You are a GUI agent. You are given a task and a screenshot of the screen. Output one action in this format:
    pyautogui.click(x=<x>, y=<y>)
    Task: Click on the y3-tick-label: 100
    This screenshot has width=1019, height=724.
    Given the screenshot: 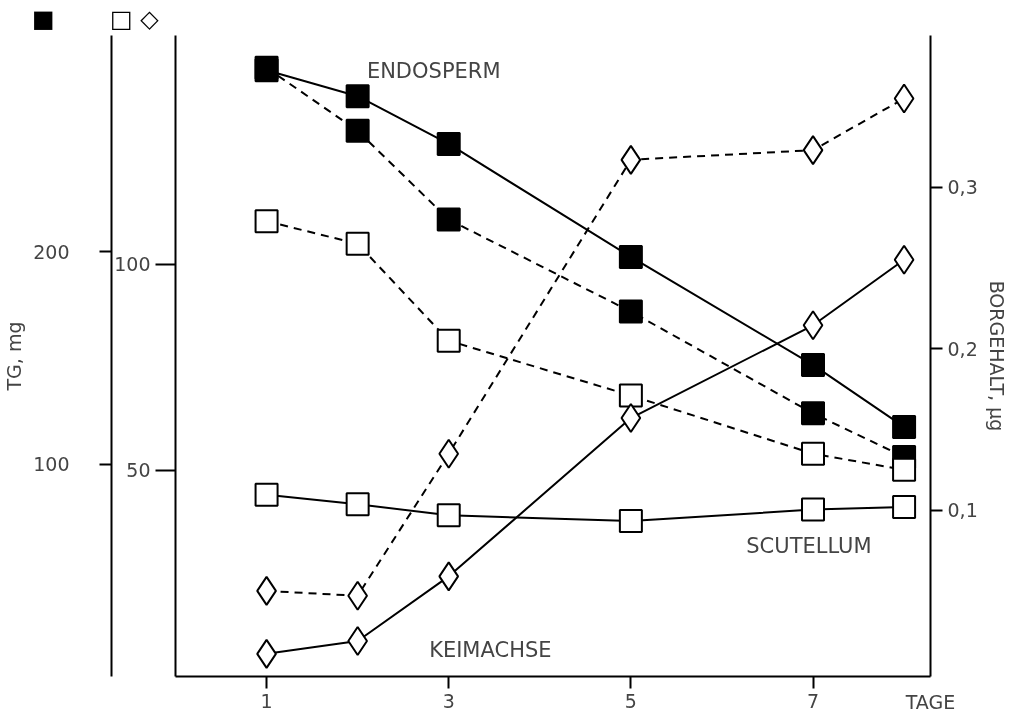 What is the action you would take?
    pyautogui.click(x=132, y=264)
    